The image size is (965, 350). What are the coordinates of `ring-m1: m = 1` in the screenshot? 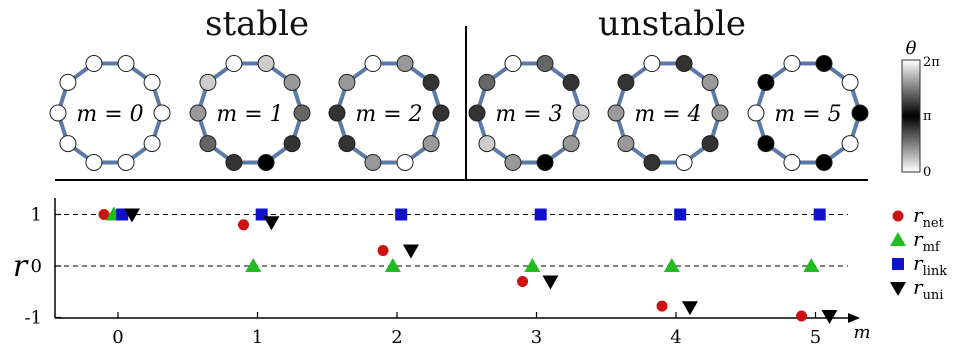 It's located at (250, 113).